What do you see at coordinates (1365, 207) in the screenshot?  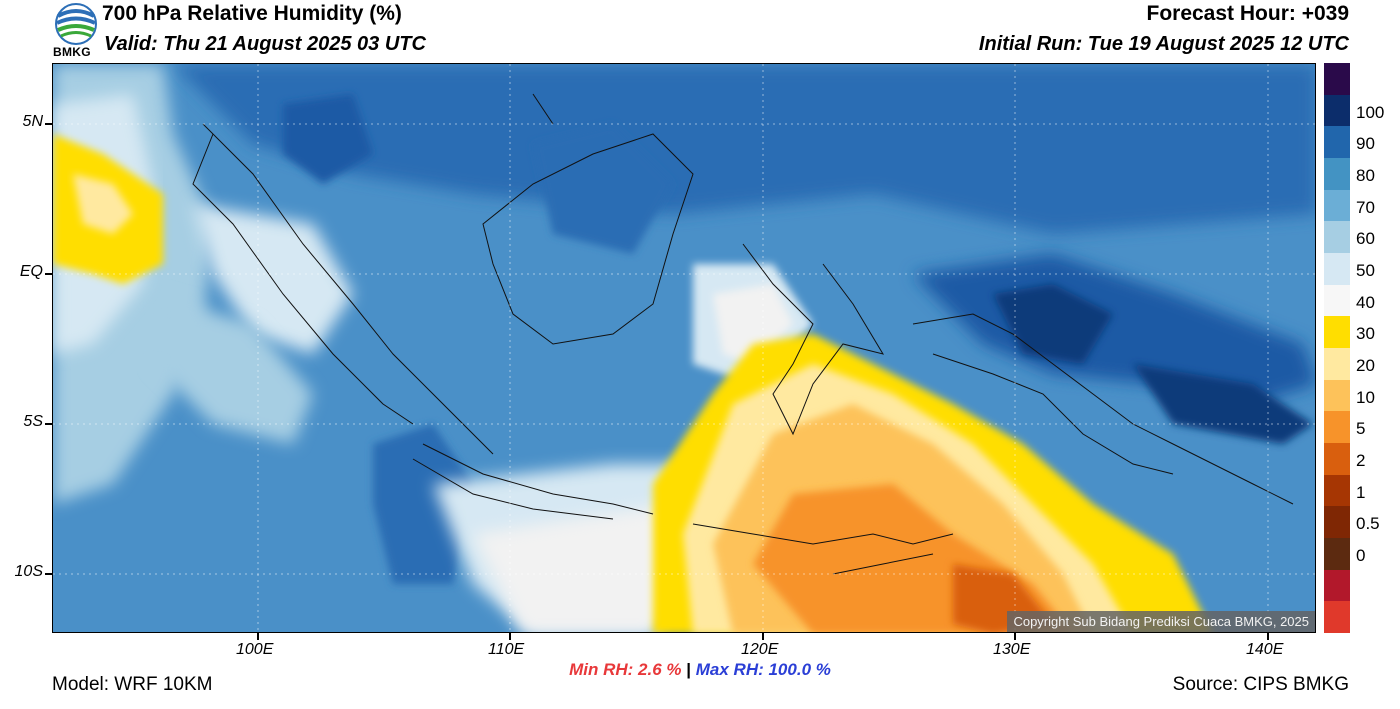 I see `colorbar-label: 70` at bounding box center [1365, 207].